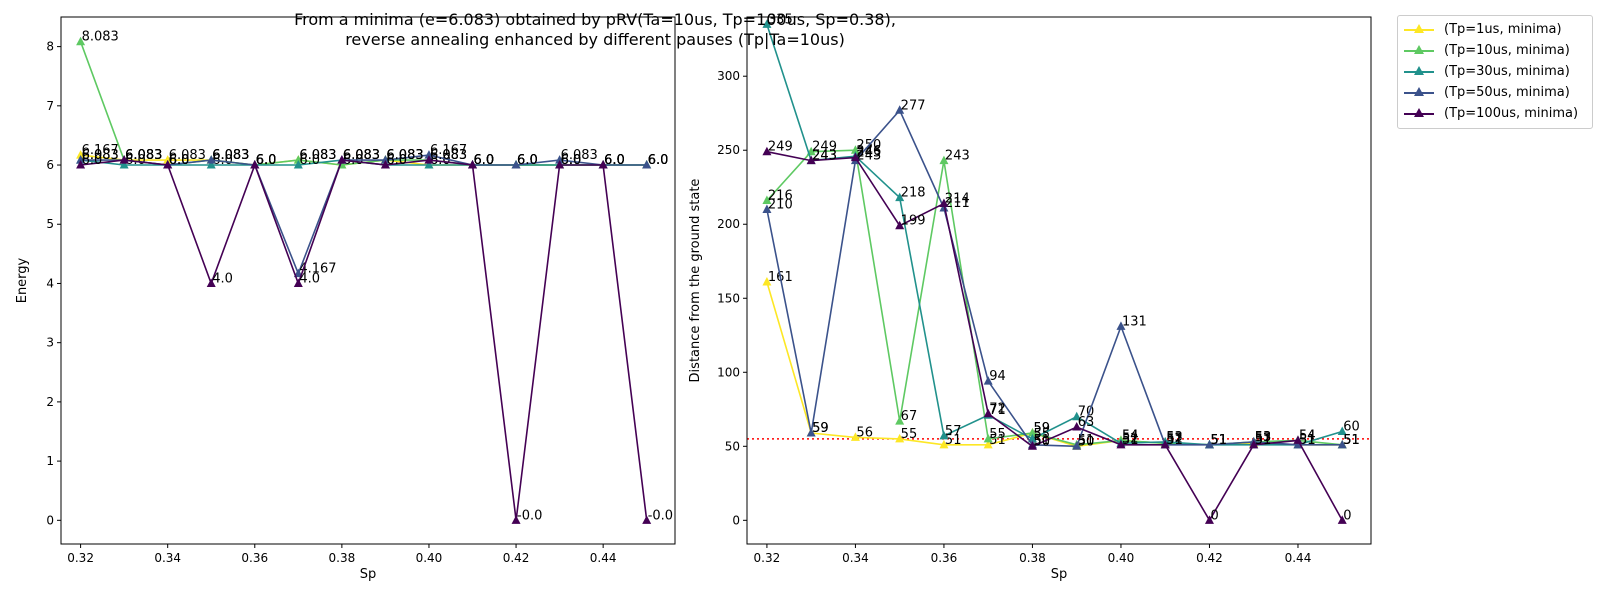 The width and height of the screenshot is (1600, 600). What do you see at coordinates (448, 155) in the screenshot?
I see `data-label-4-8: 6.083` at bounding box center [448, 155].